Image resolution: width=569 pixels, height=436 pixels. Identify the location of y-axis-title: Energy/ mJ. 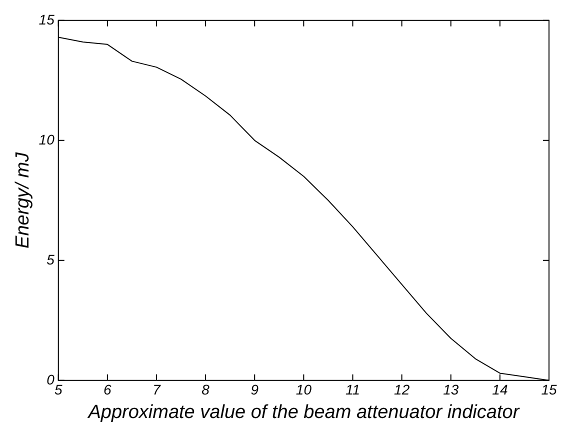
(23, 200).